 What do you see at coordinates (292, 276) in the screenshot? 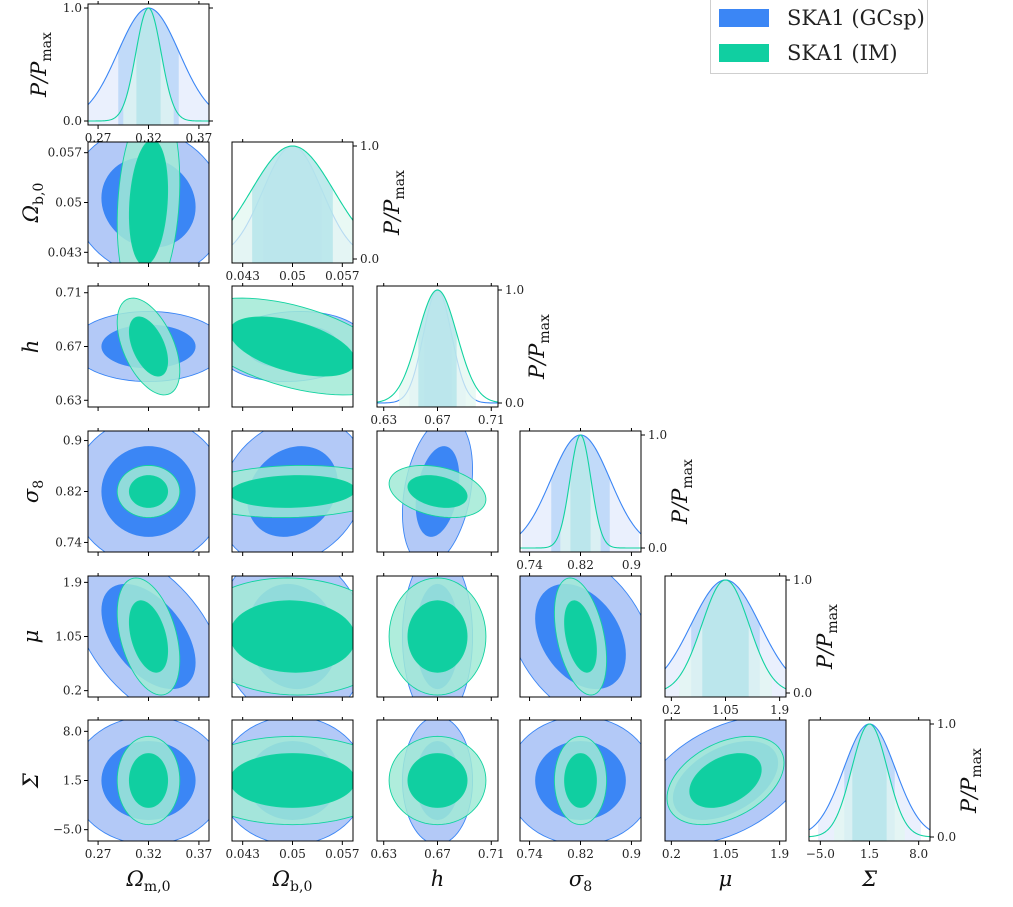
I see `x-tick-label: 0.05` at bounding box center [292, 276].